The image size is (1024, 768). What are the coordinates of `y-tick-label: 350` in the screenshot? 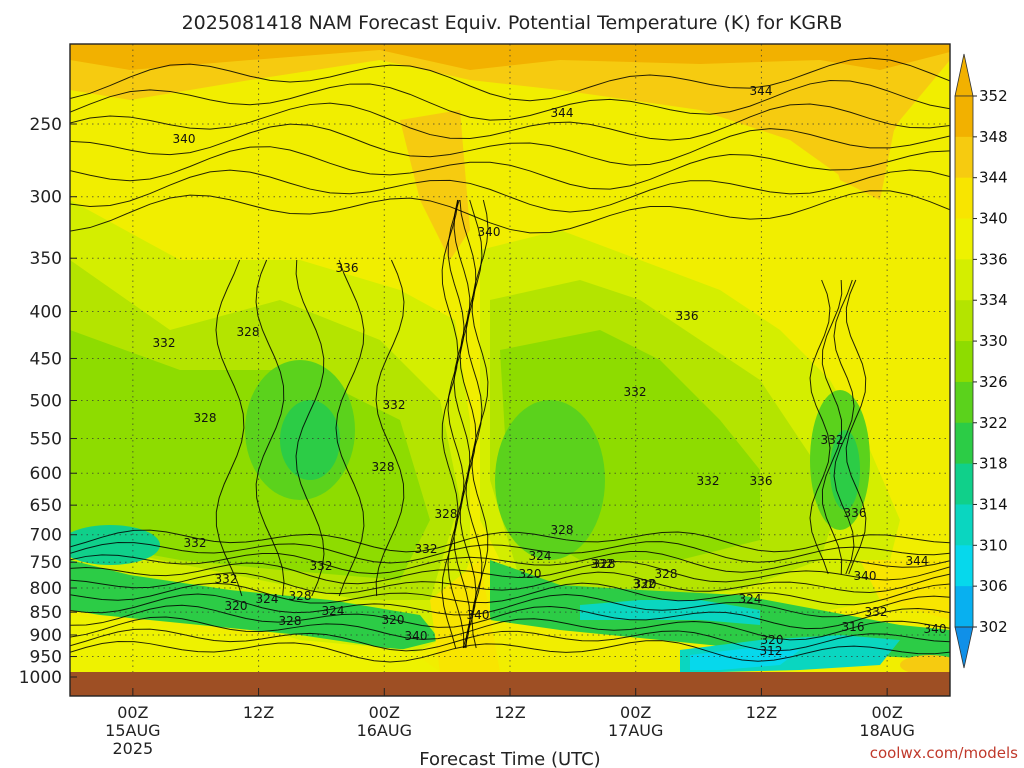 It's located at (46, 259).